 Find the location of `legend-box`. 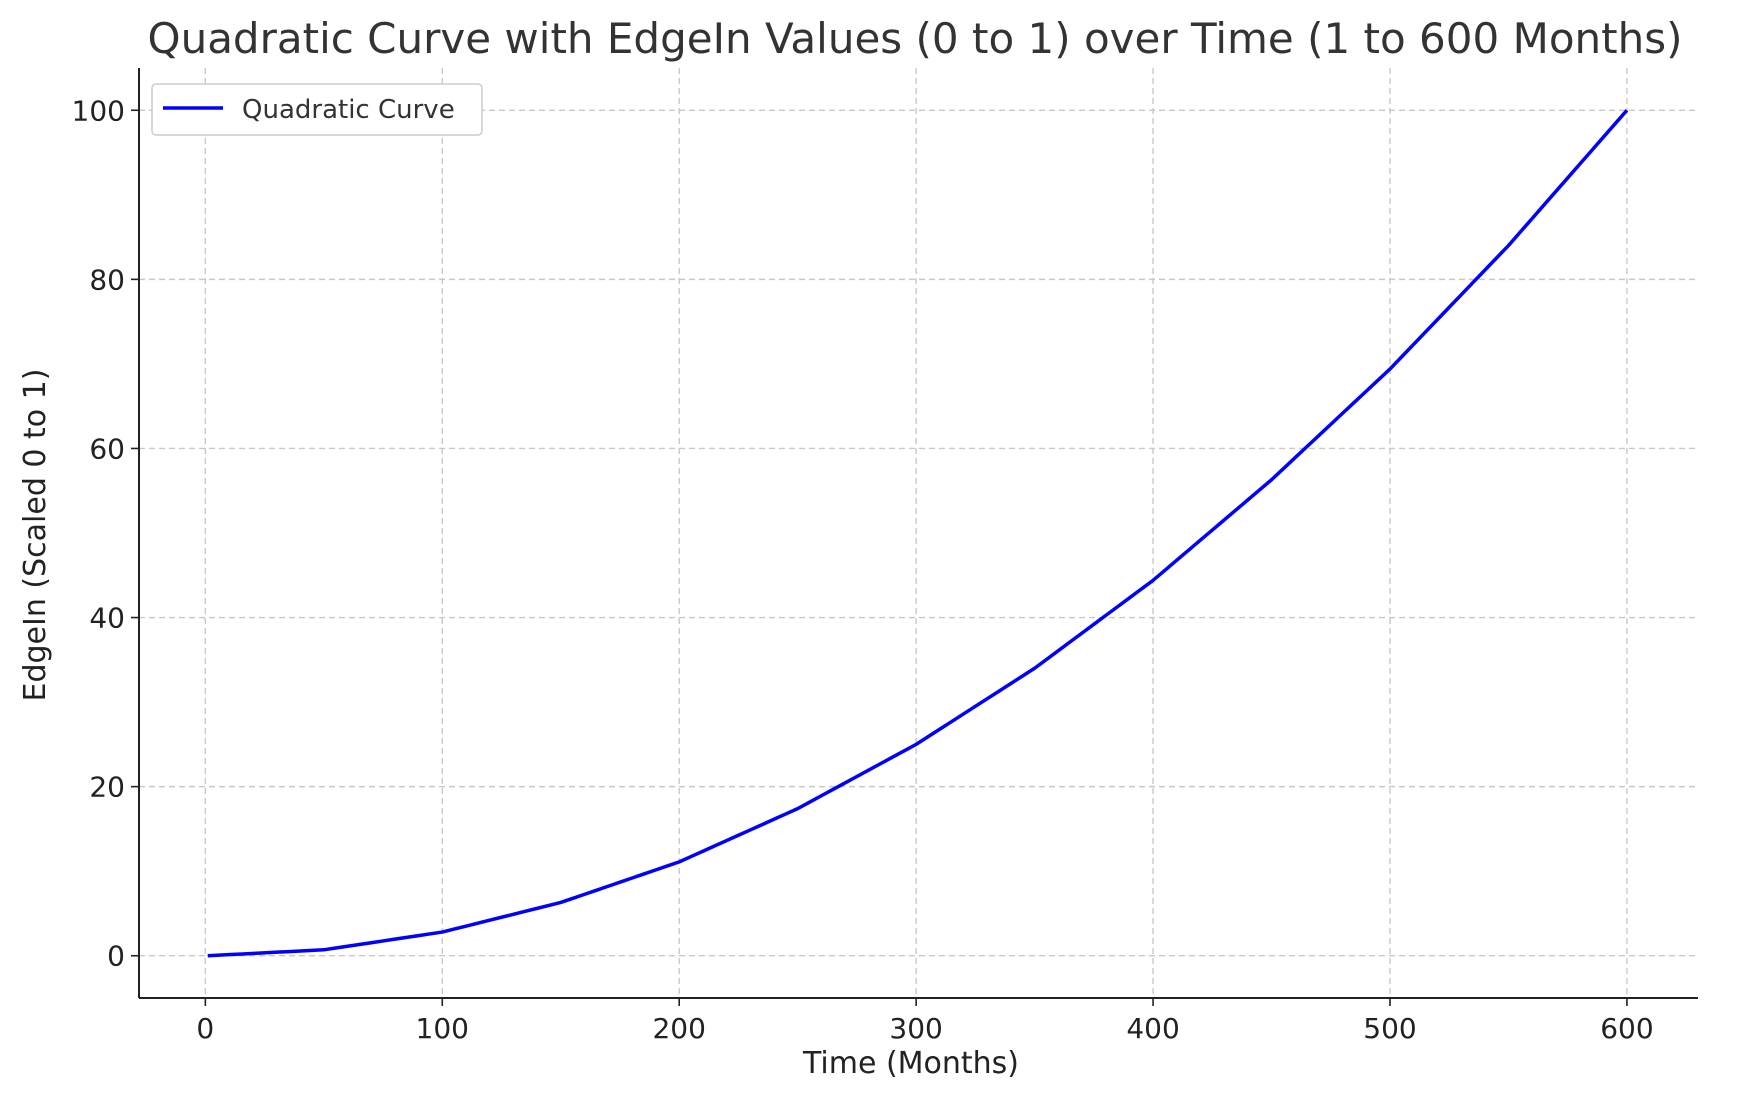

legend-box is located at coordinates (317, 109).